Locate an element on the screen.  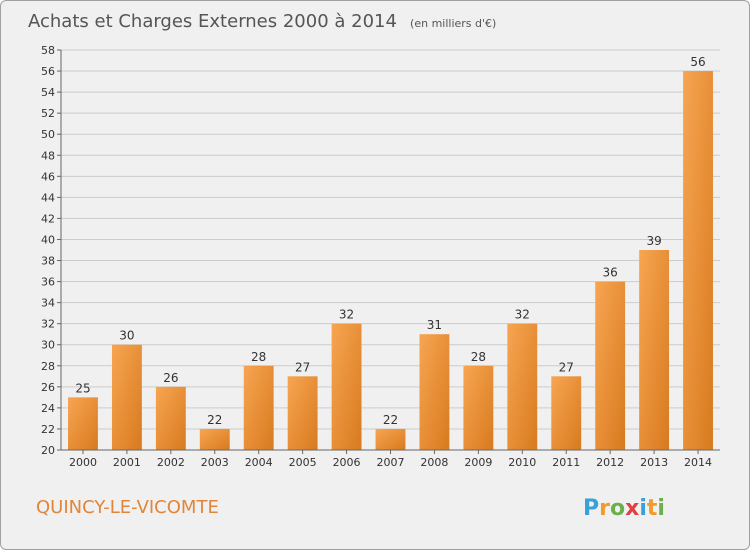
y-tick-label: 38 is located at coordinates (48, 261).